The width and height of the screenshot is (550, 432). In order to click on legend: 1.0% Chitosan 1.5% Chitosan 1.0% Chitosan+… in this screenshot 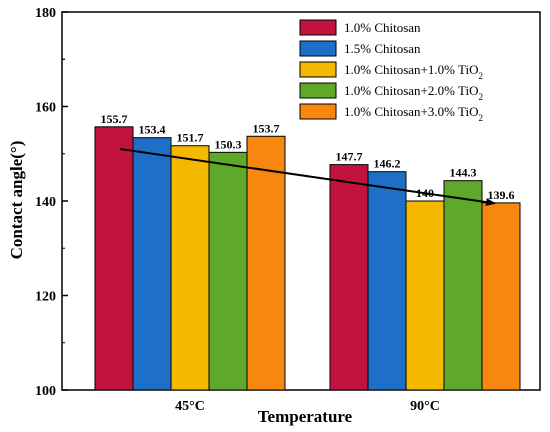, I will do `click(391, 71)`.